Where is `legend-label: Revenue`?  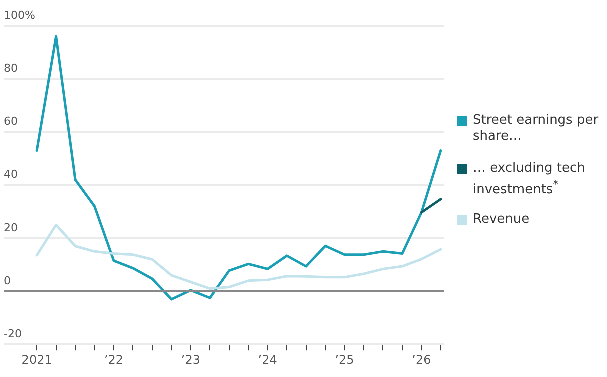
legend-label: Revenue is located at coordinates (502, 220).